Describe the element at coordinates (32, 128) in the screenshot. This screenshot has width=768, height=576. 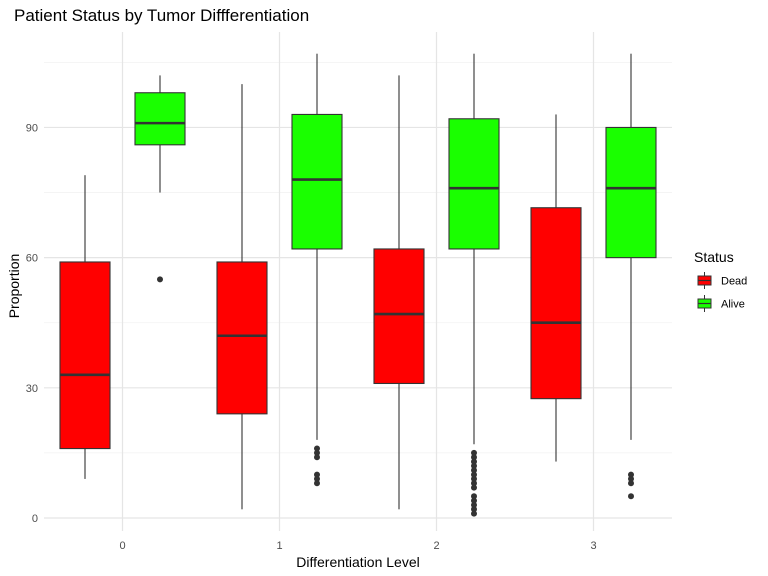
I see `y-tick-label: 90` at that location.